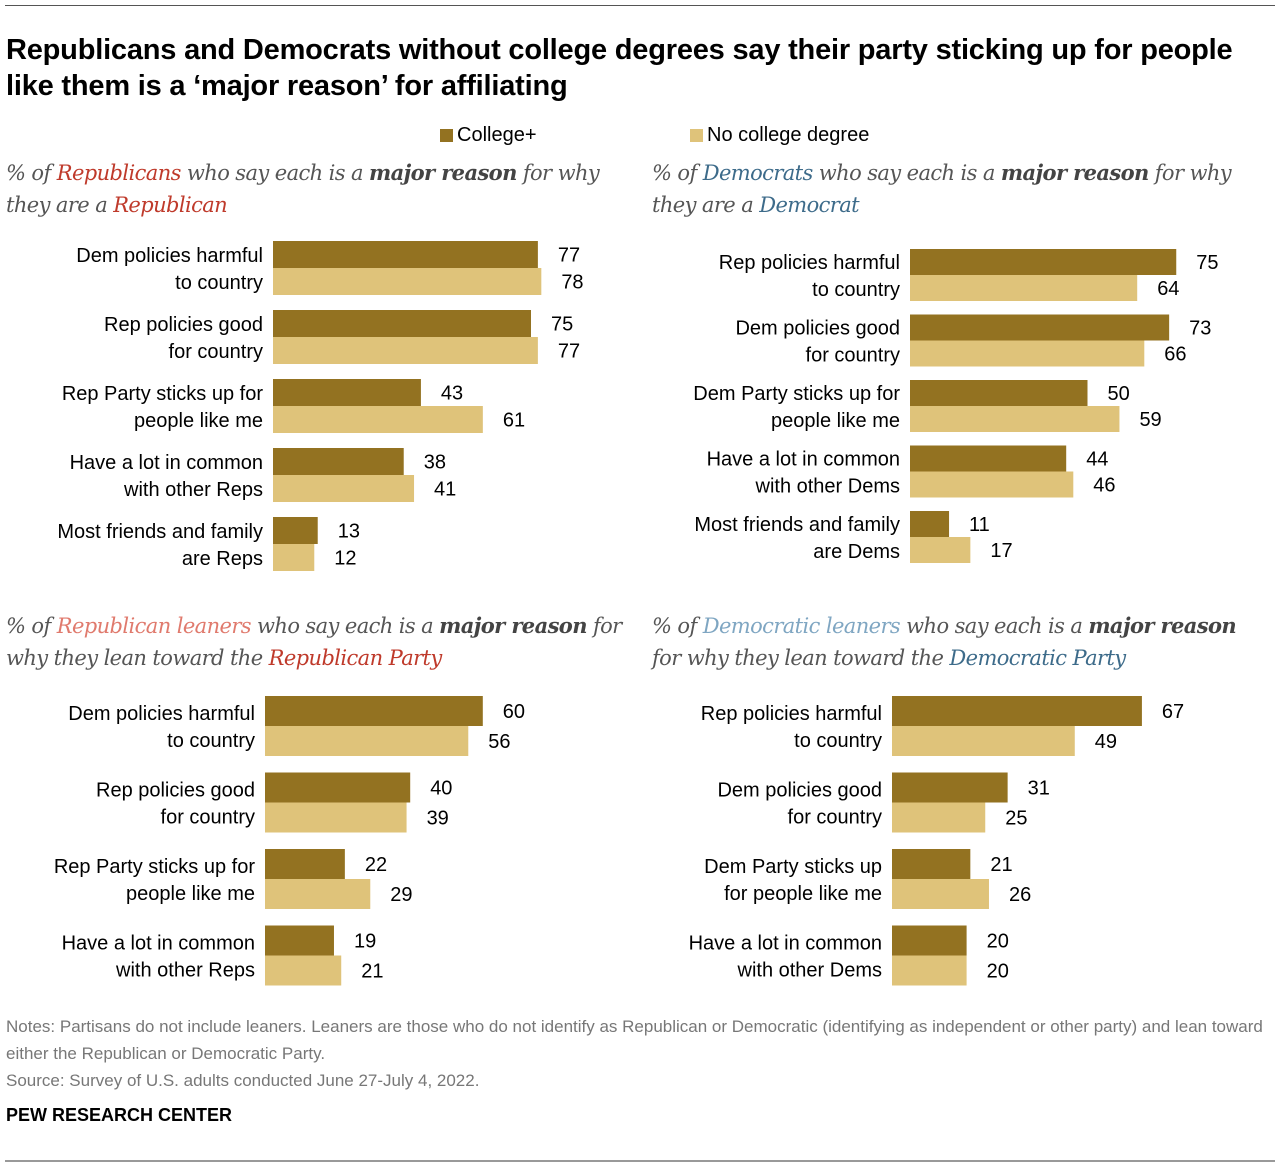 The width and height of the screenshot is (1280, 1168). I want to click on bar-group: Have a lot in common with other Dems 44 46, so click(911, 471).